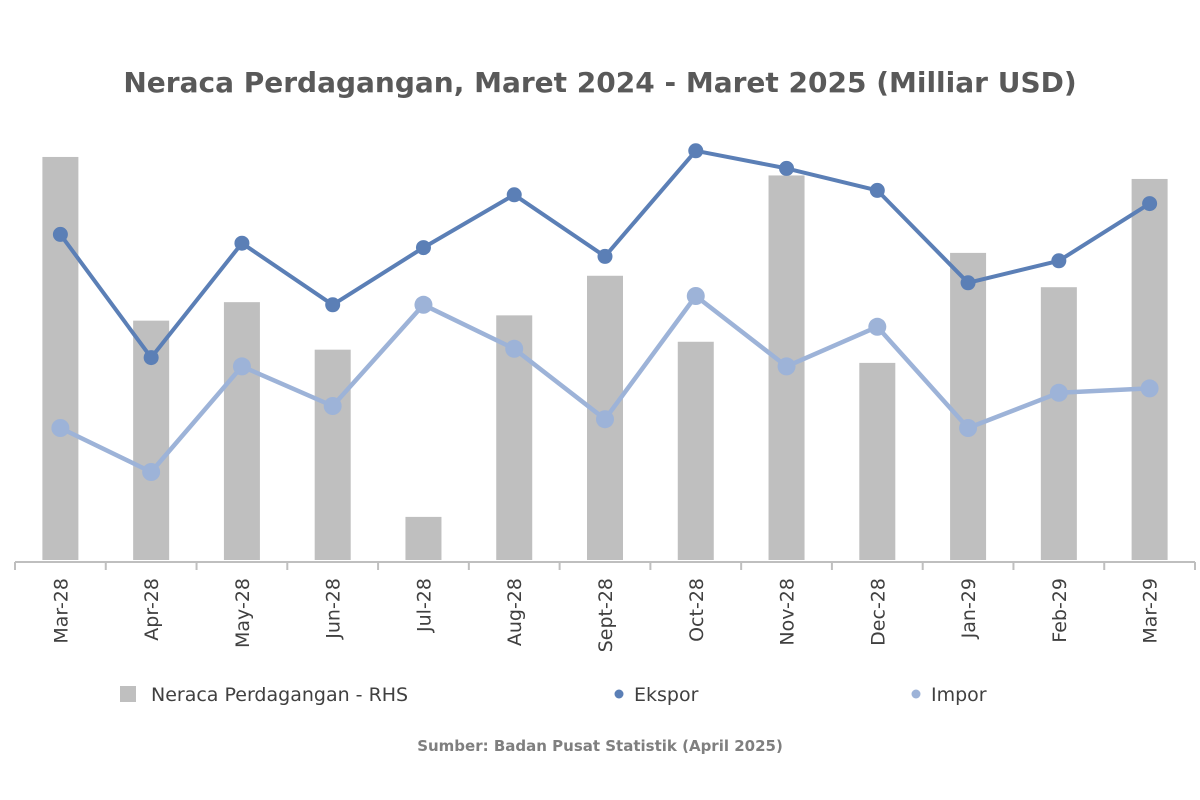 Image resolution: width=1200 pixels, height=800 pixels. Describe the element at coordinates (605, 565) in the screenshot. I see `x-axis` at that location.